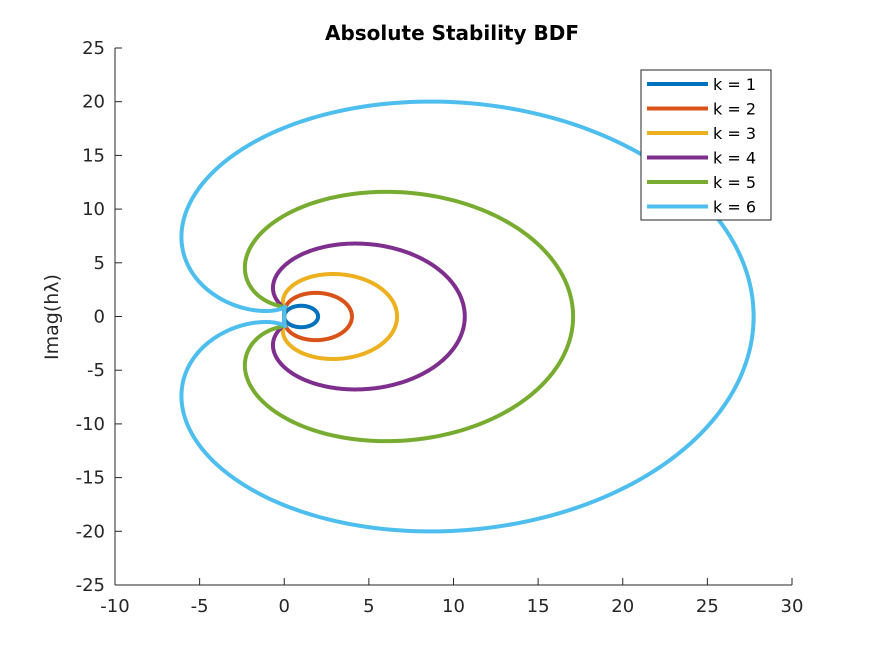 This screenshot has width=875, height=656. Describe the element at coordinates (734, 84) in the screenshot. I see `legend-label: k = 1` at that location.